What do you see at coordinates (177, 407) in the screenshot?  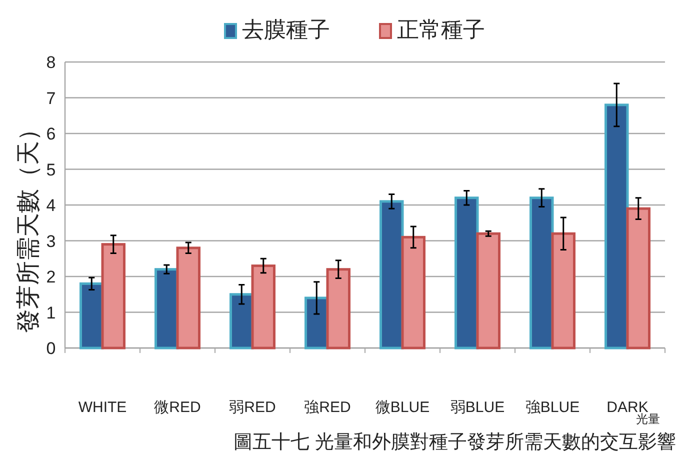 I see `x-tick-label: 微RED` at bounding box center [177, 407].